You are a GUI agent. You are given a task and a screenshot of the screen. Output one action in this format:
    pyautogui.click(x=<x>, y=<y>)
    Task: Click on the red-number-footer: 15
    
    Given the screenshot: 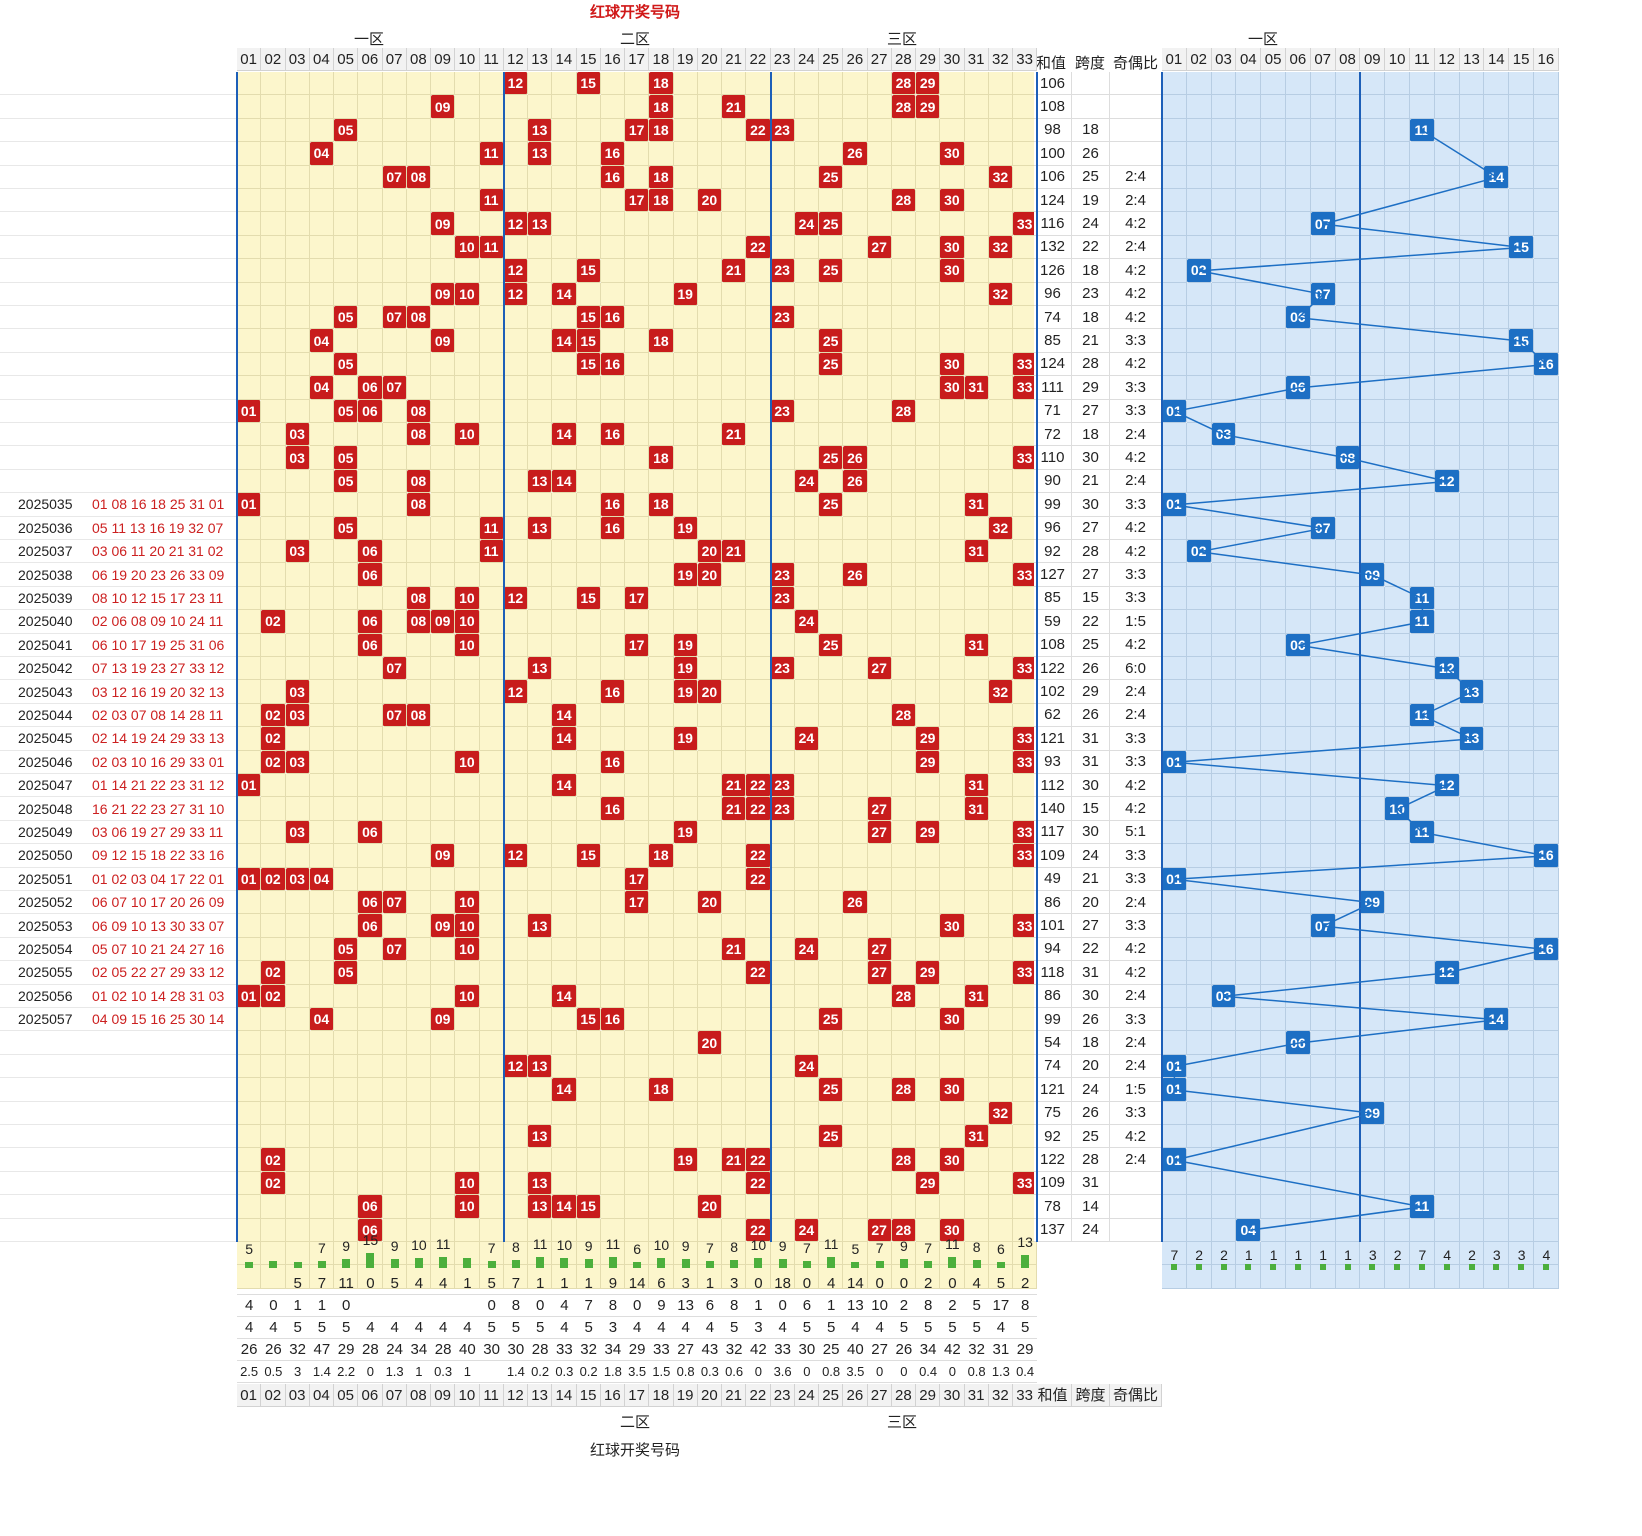 What is the action you would take?
    pyautogui.click(x=588, y=1396)
    